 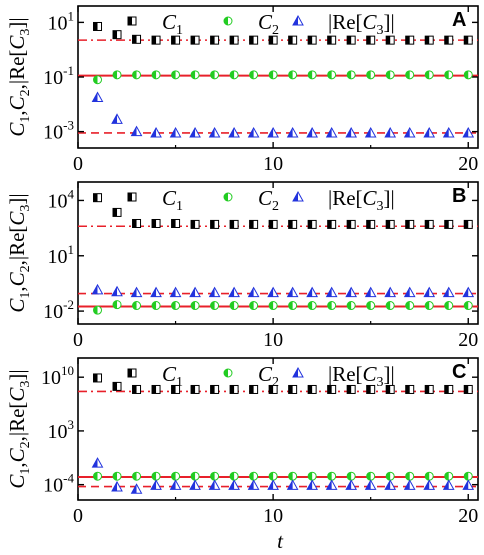 I want to click on y-tick-label: 10⁻², so click(x=58, y=310).